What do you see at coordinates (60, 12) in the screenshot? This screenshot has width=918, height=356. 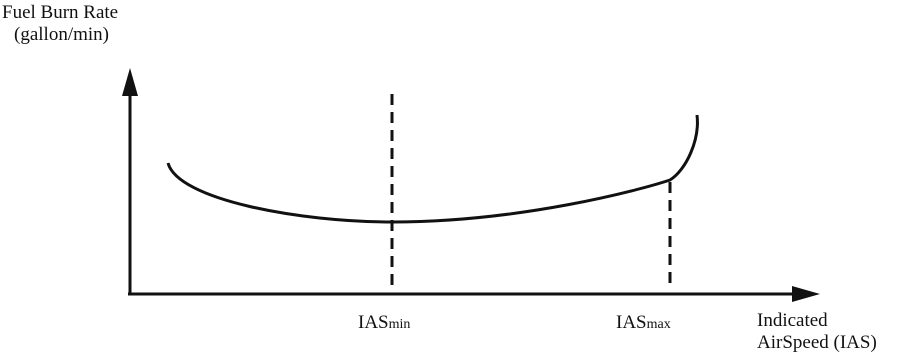 I see `y-axis-label-line1: Fuel Burn Rate` at bounding box center [60, 12].